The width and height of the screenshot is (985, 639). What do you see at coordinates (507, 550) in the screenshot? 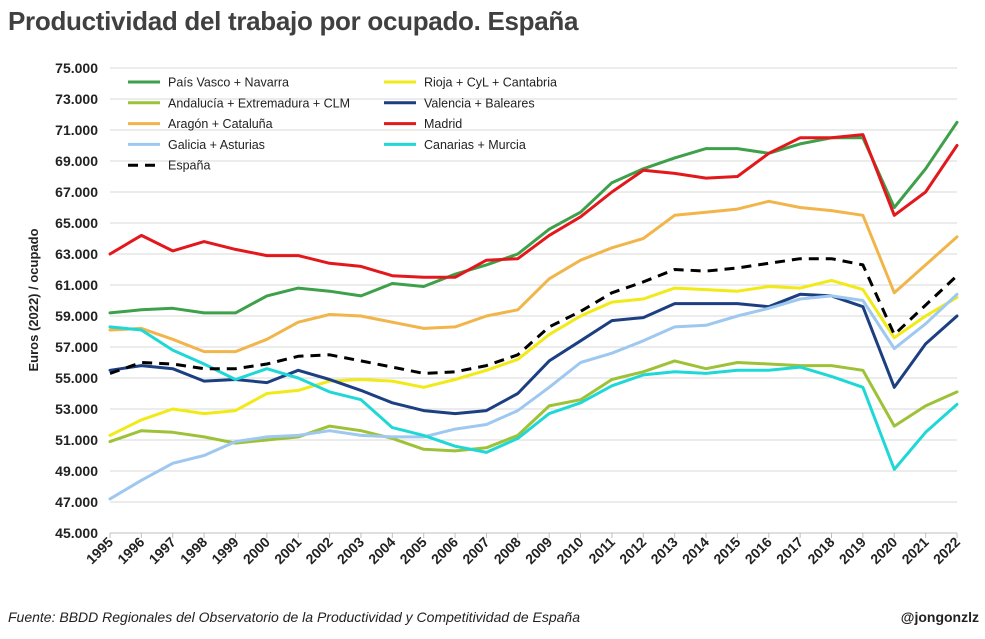
I see `x-tick-label: 2008` at bounding box center [507, 550].